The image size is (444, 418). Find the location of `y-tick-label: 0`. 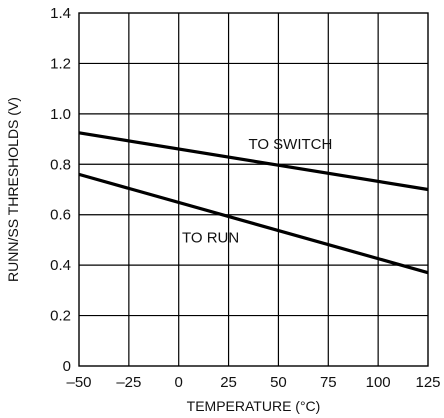

y-tick-label: 0 is located at coordinates (67, 366).